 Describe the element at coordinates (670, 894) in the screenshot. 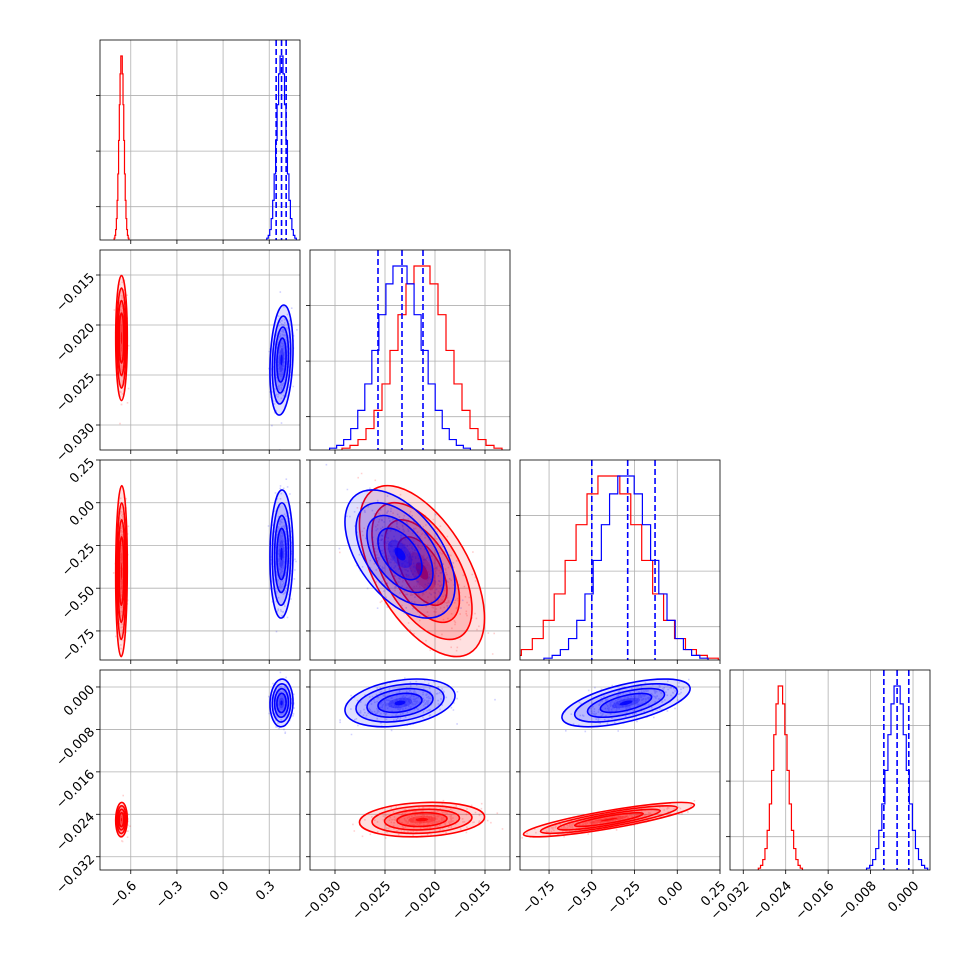

I see `xtick-label-2-3: 0.00` at that location.